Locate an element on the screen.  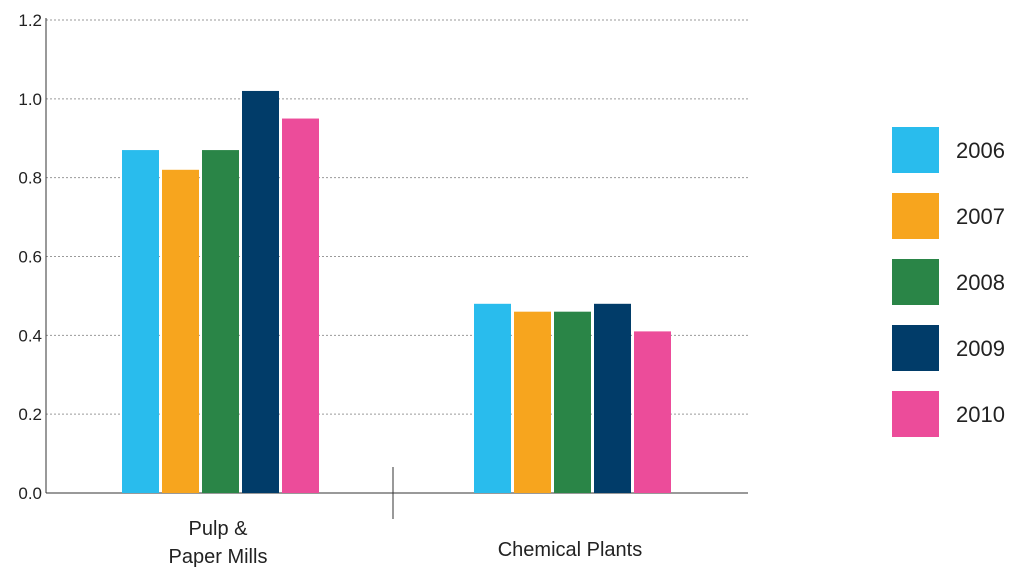
y-tick-label: 1.2 is located at coordinates (30, 20).